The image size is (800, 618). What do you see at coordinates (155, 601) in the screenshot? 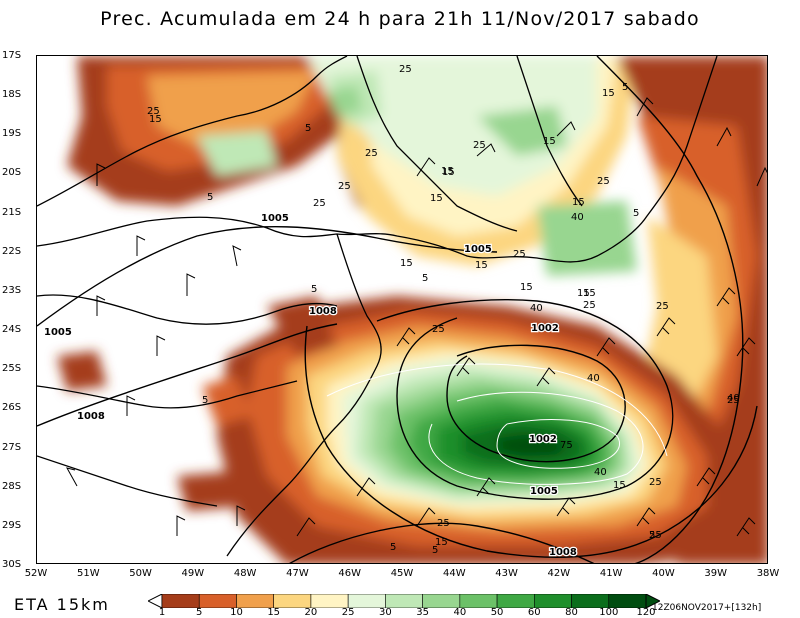
I see `colorbar-min-arrow` at bounding box center [155, 601].